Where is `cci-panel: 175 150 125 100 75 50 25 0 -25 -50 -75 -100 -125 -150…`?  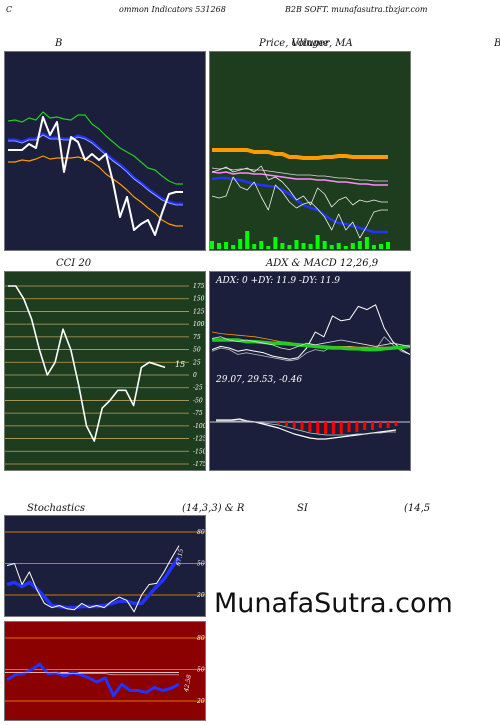 cci-panel: 175 150 125 100 75 50 25 0 -25 -50 -75 -100 -125 -150… is located at coordinates (105, 371).